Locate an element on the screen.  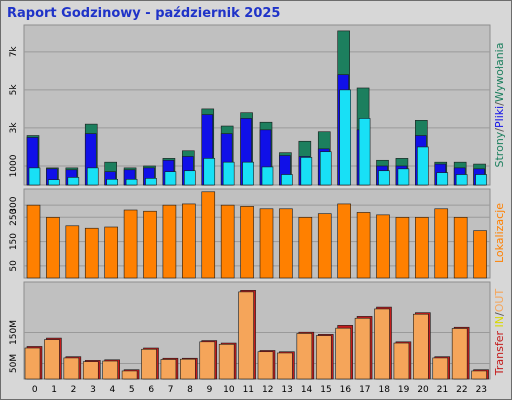
x-tick-label: 20 is located at coordinates (423, 390).